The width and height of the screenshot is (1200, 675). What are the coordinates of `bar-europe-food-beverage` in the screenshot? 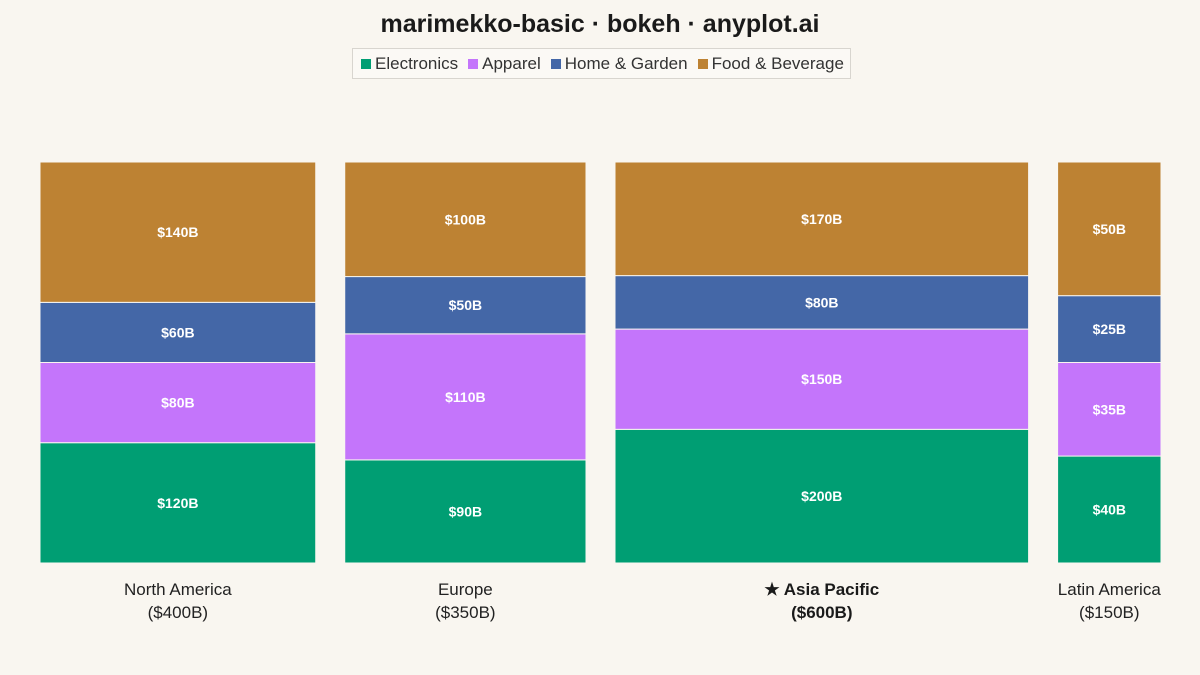 It's located at (465, 219).